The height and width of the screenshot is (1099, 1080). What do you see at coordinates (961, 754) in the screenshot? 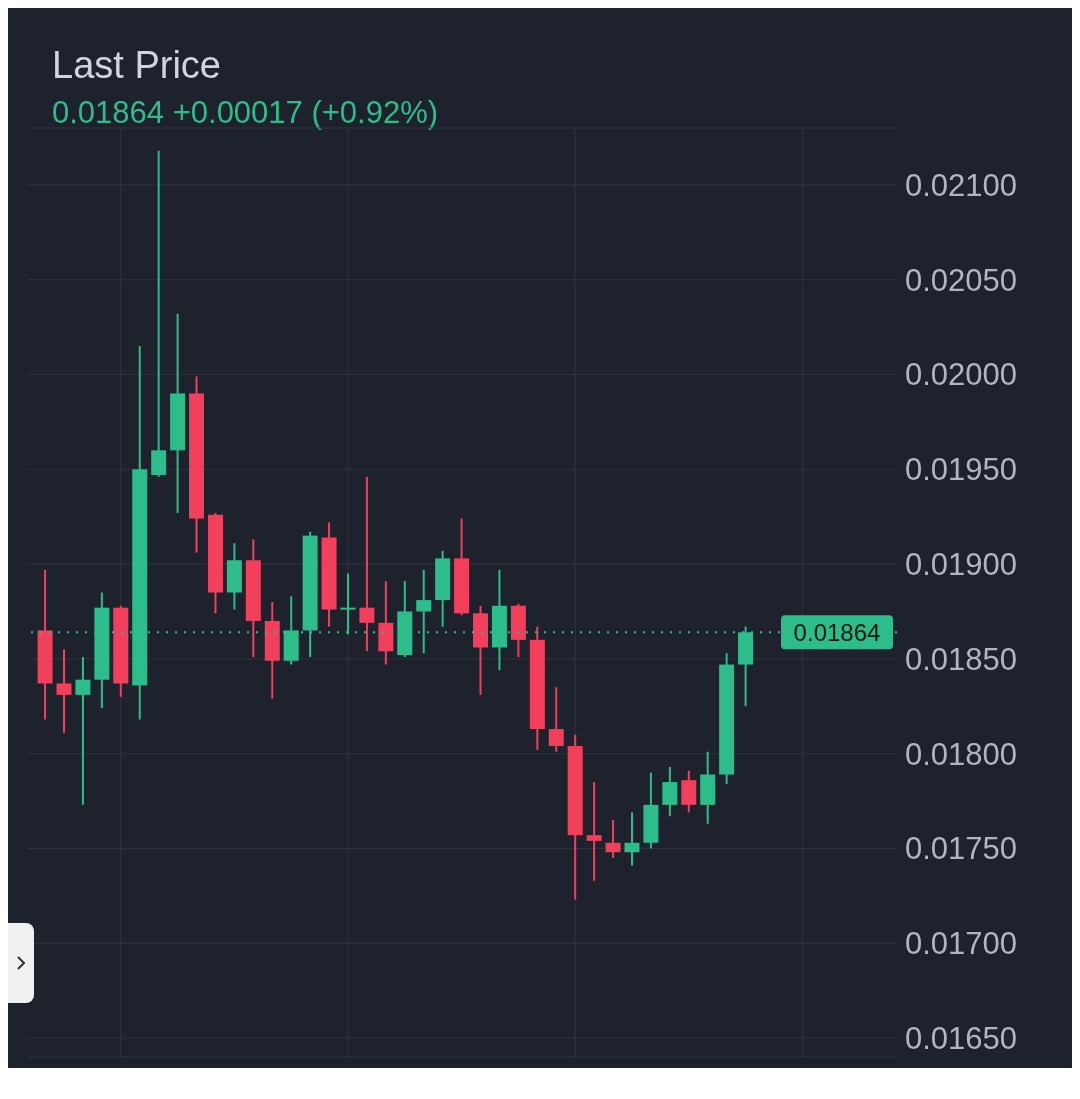
I see `y-tick-label: 0.01800` at bounding box center [961, 754].